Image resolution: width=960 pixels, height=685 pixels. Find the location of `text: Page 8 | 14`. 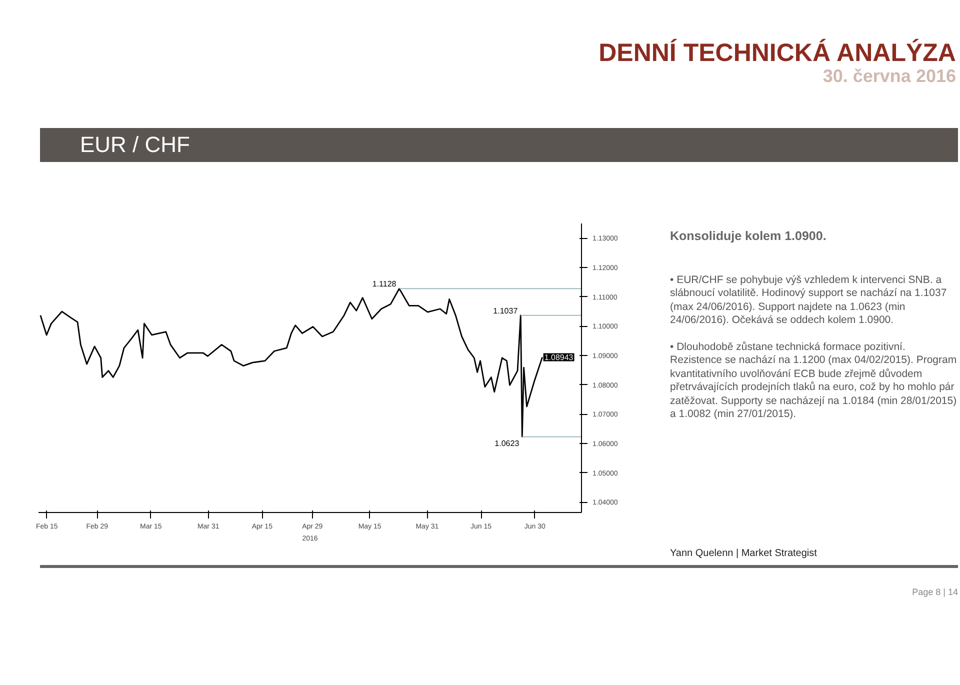

text: Page 8 | 14 is located at coordinates (499, 581).